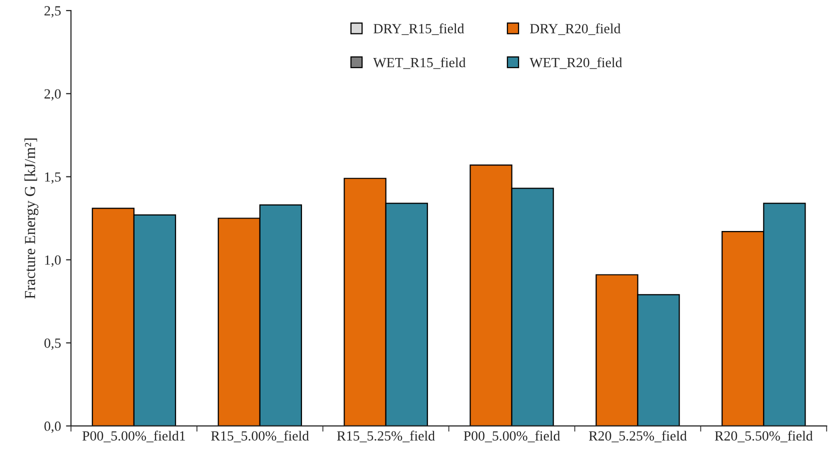 This screenshot has height=459, width=835. Describe the element at coordinates (260, 436) in the screenshot. I see `x-tick-label: R15_5.00%_field` at that location.